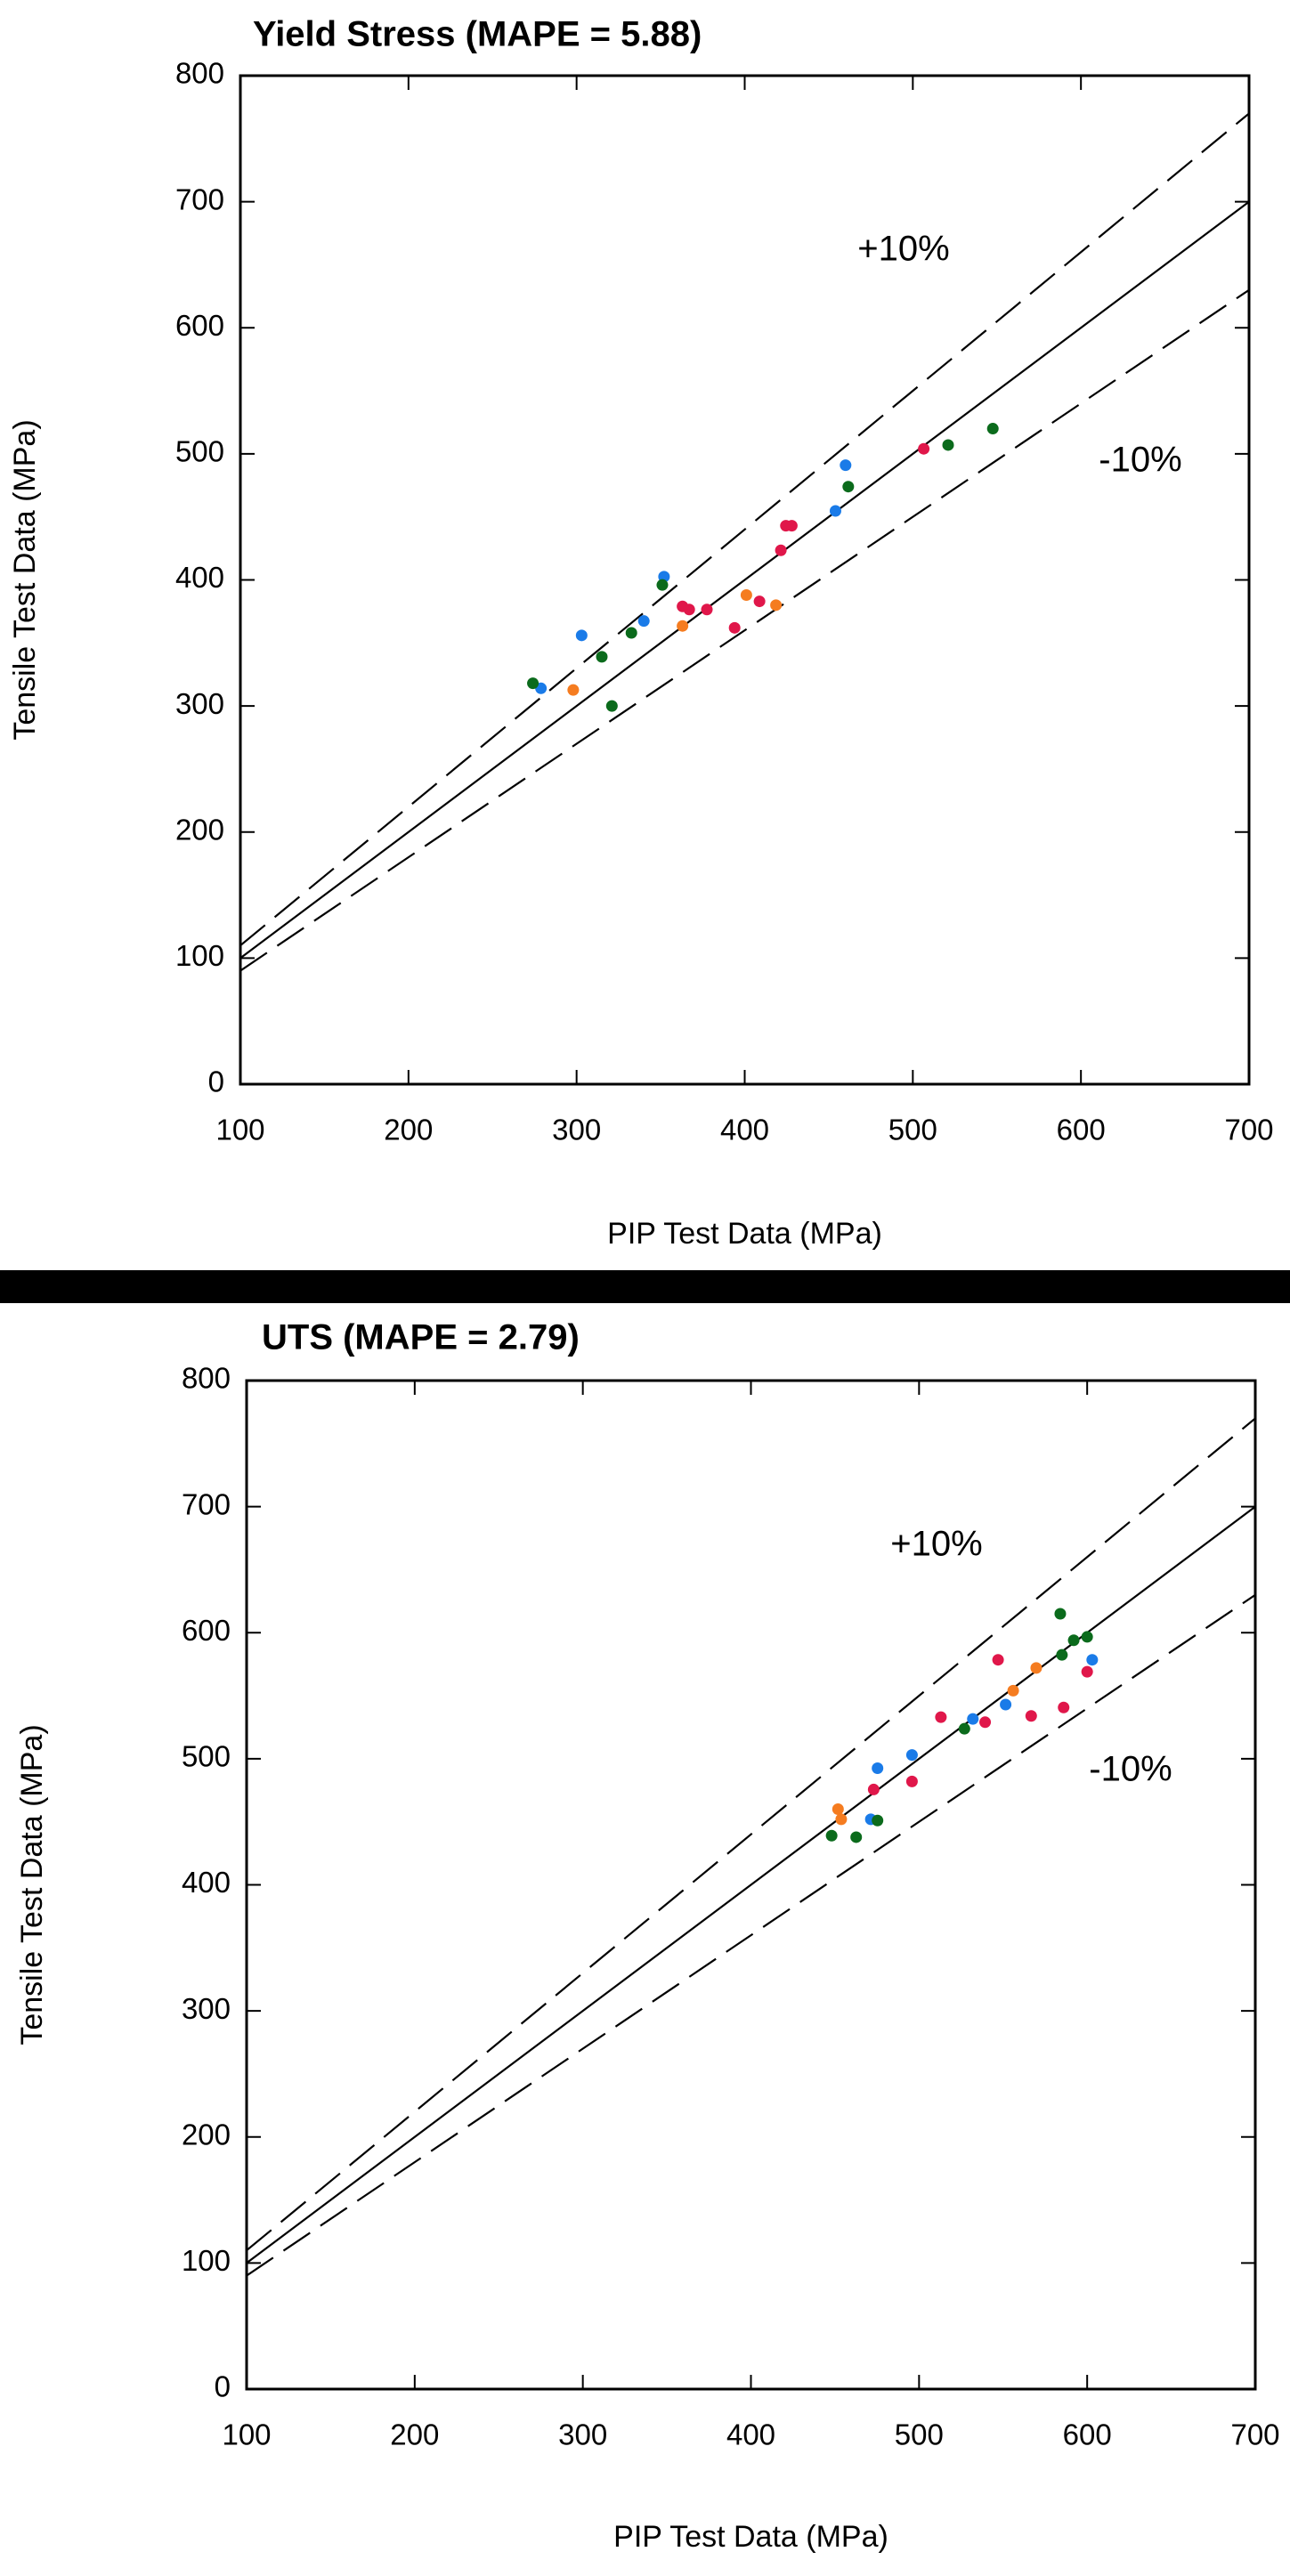 This screenshot has height=2576, width=1290. Describe the element at coordinates (421, 1338) in the screenshot. I see `chart-title: UTS (MAPE = 2.79)` at that location.